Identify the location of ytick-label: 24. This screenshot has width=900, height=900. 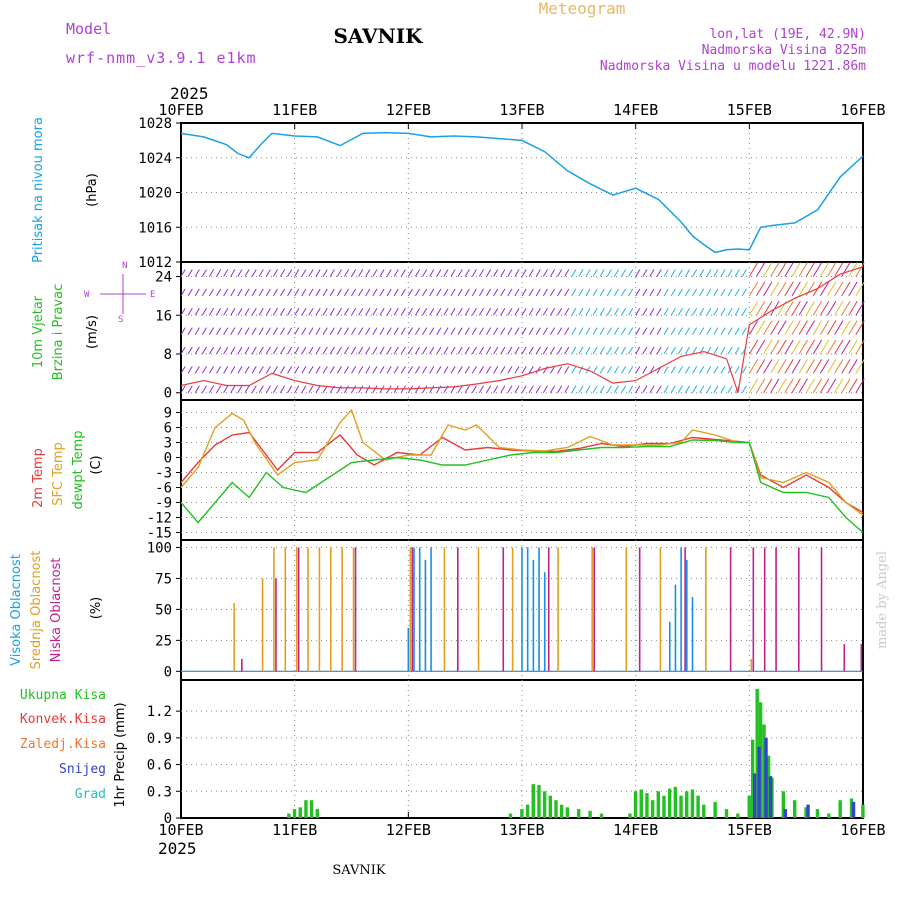
(163, 278).